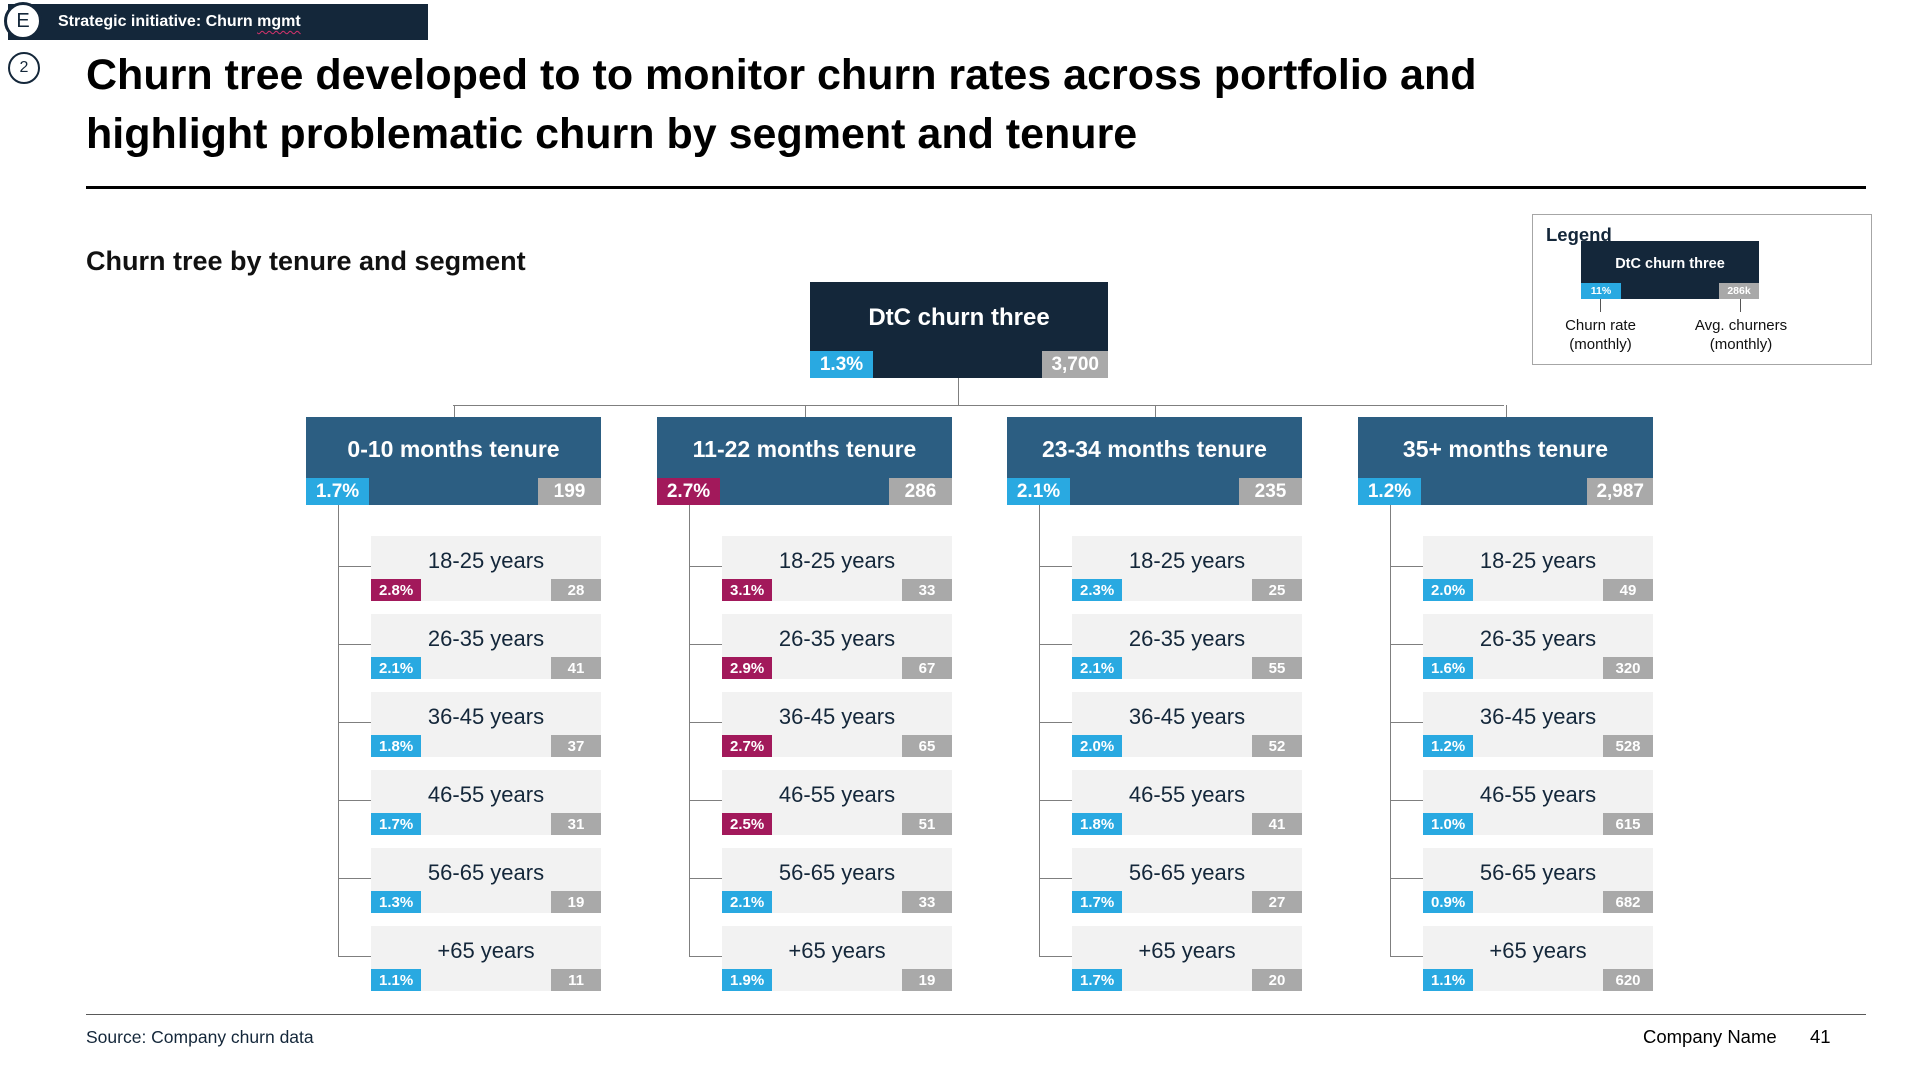  I want to click on age-segment-label: 36-45 years, so click(486, 716).